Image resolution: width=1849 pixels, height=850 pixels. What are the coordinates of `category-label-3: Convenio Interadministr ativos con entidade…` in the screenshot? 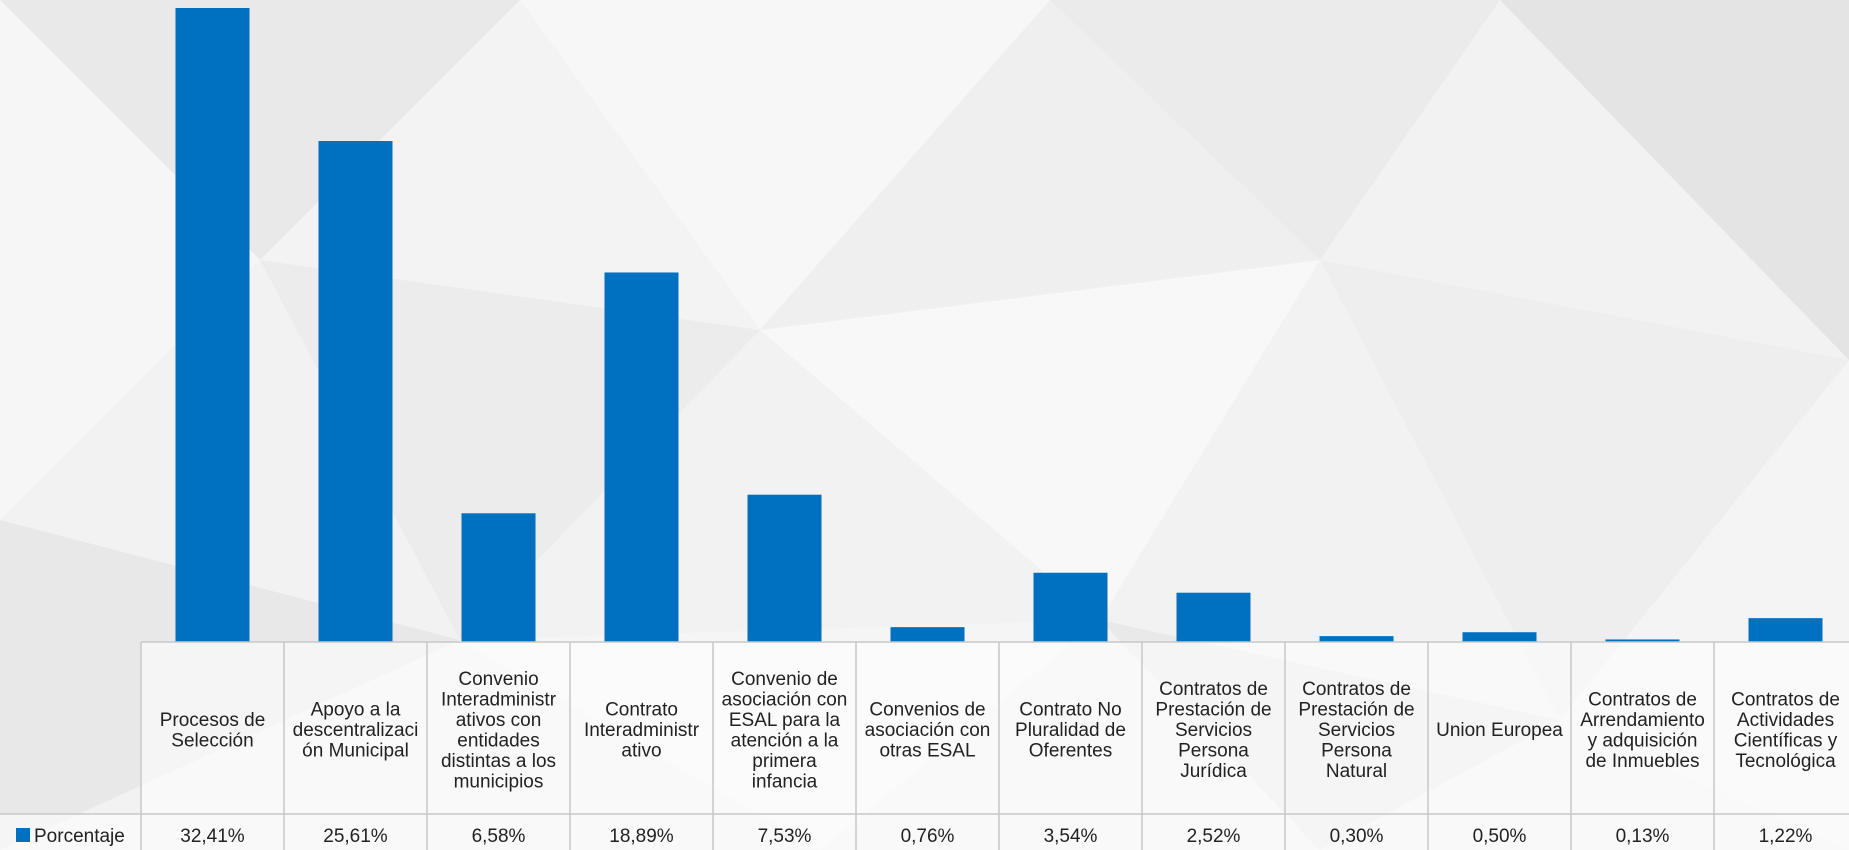 It's located at (499, 731).